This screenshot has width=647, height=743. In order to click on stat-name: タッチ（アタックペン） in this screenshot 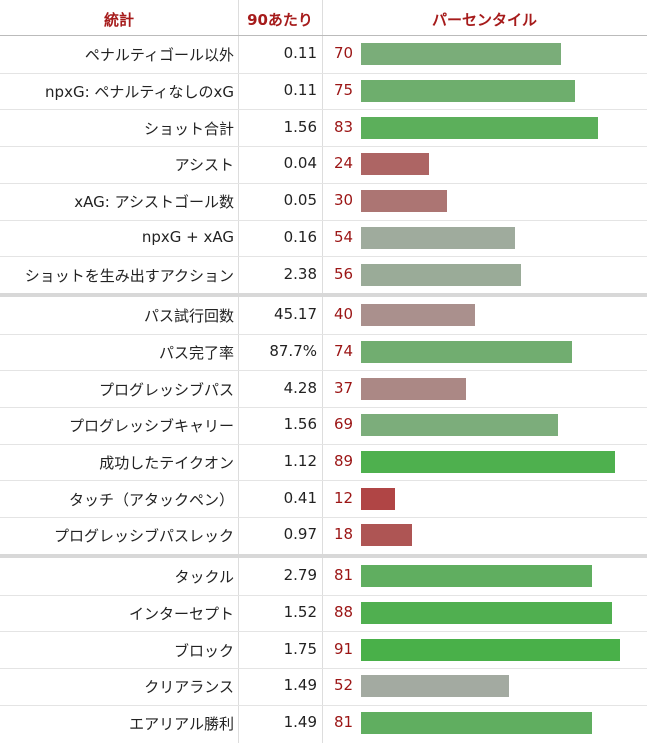, I will do `click(151, 499)`.